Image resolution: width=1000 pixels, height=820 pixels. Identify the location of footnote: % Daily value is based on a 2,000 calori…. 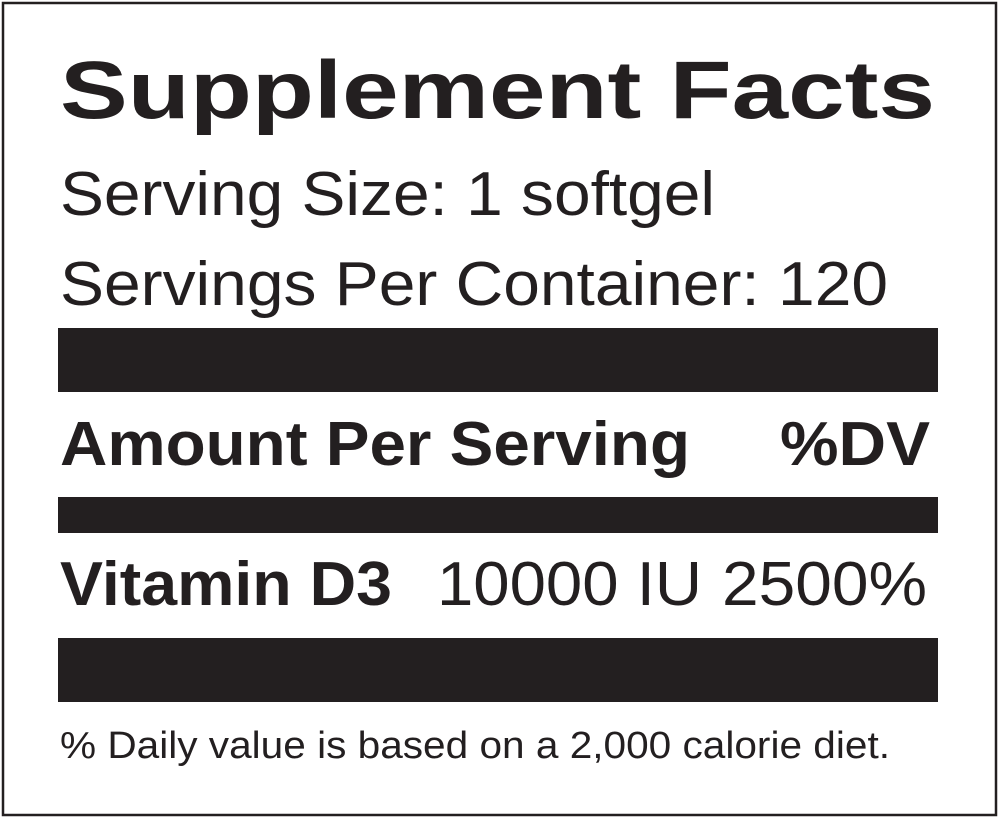
(475, 746).